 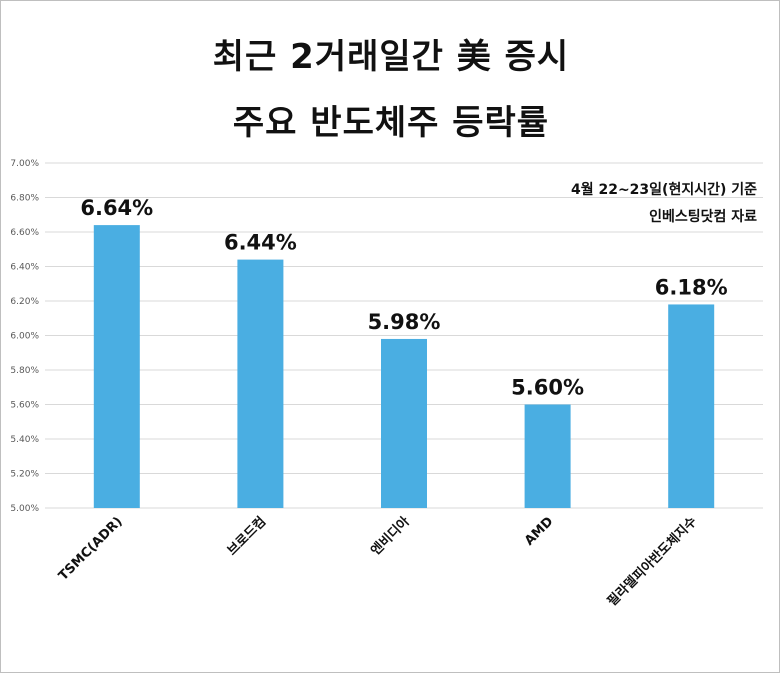 What do you see at coordinates (24, 337) in the screenshot?
I see `y-tick-label: 6.00%` at bounding box center [24, 337].